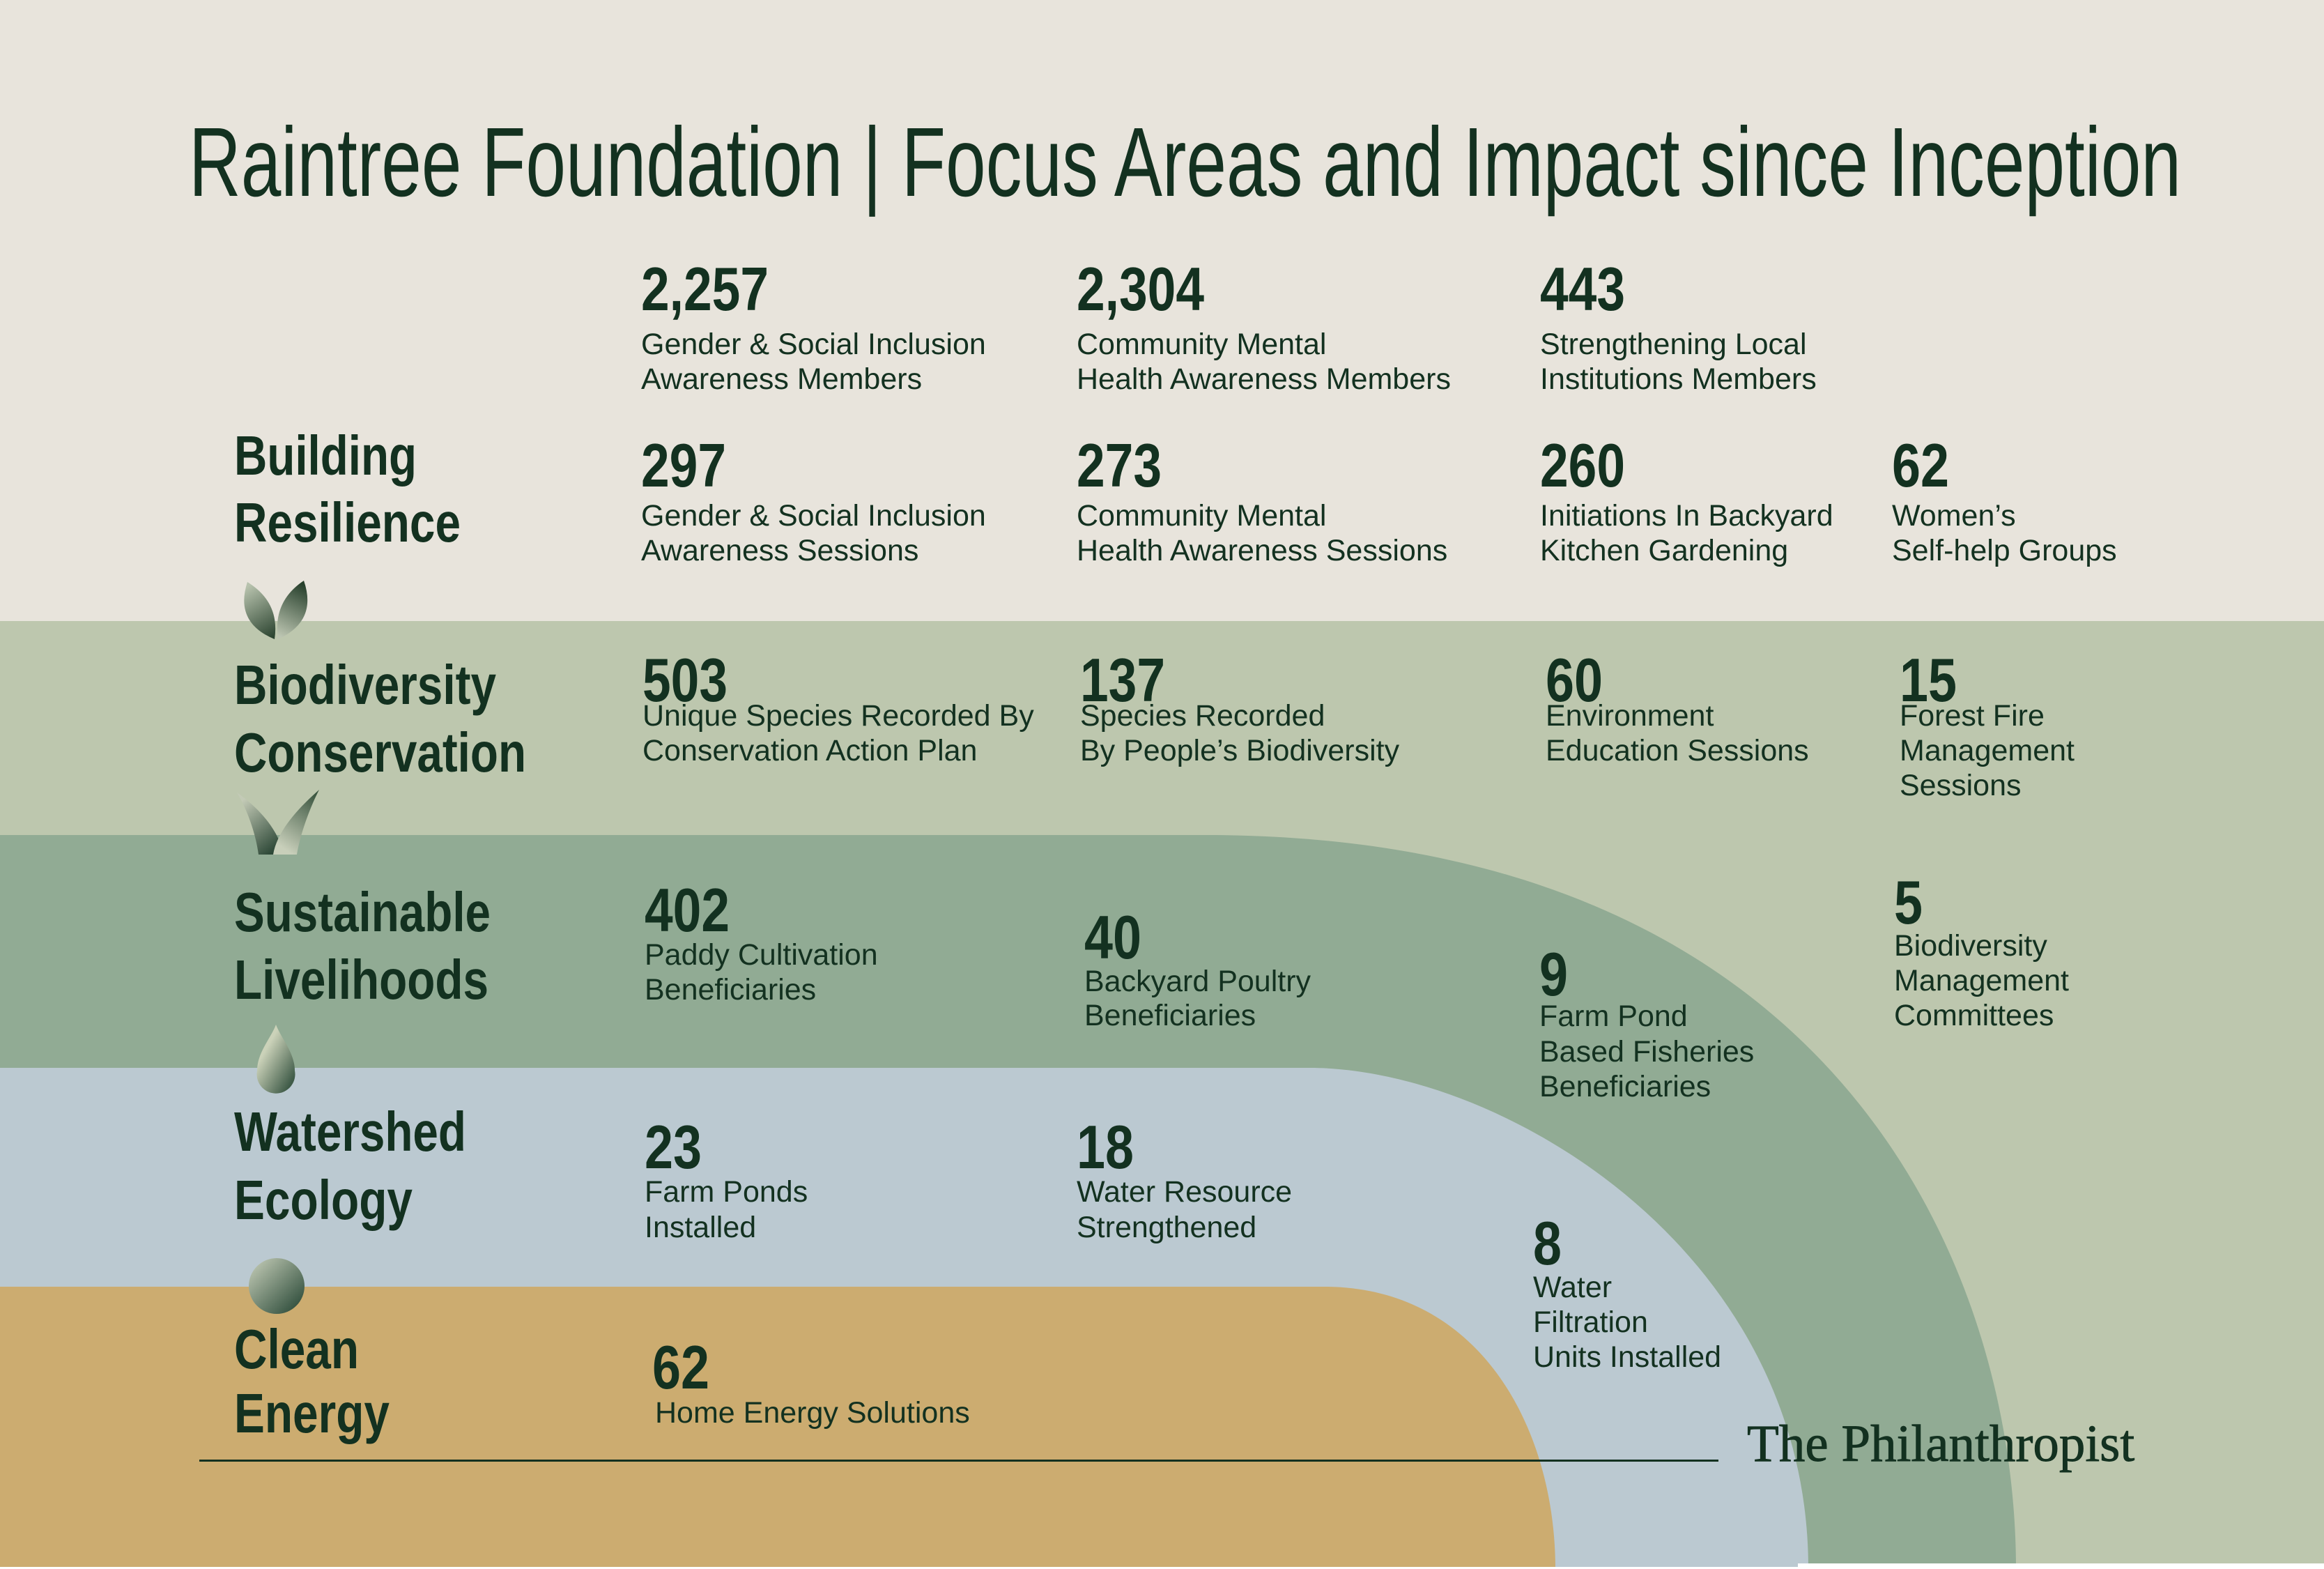  What do you see at coordinates (683, 466) in the screenshot?
I see `svg-text: 297` at bounding box center [683, 466].